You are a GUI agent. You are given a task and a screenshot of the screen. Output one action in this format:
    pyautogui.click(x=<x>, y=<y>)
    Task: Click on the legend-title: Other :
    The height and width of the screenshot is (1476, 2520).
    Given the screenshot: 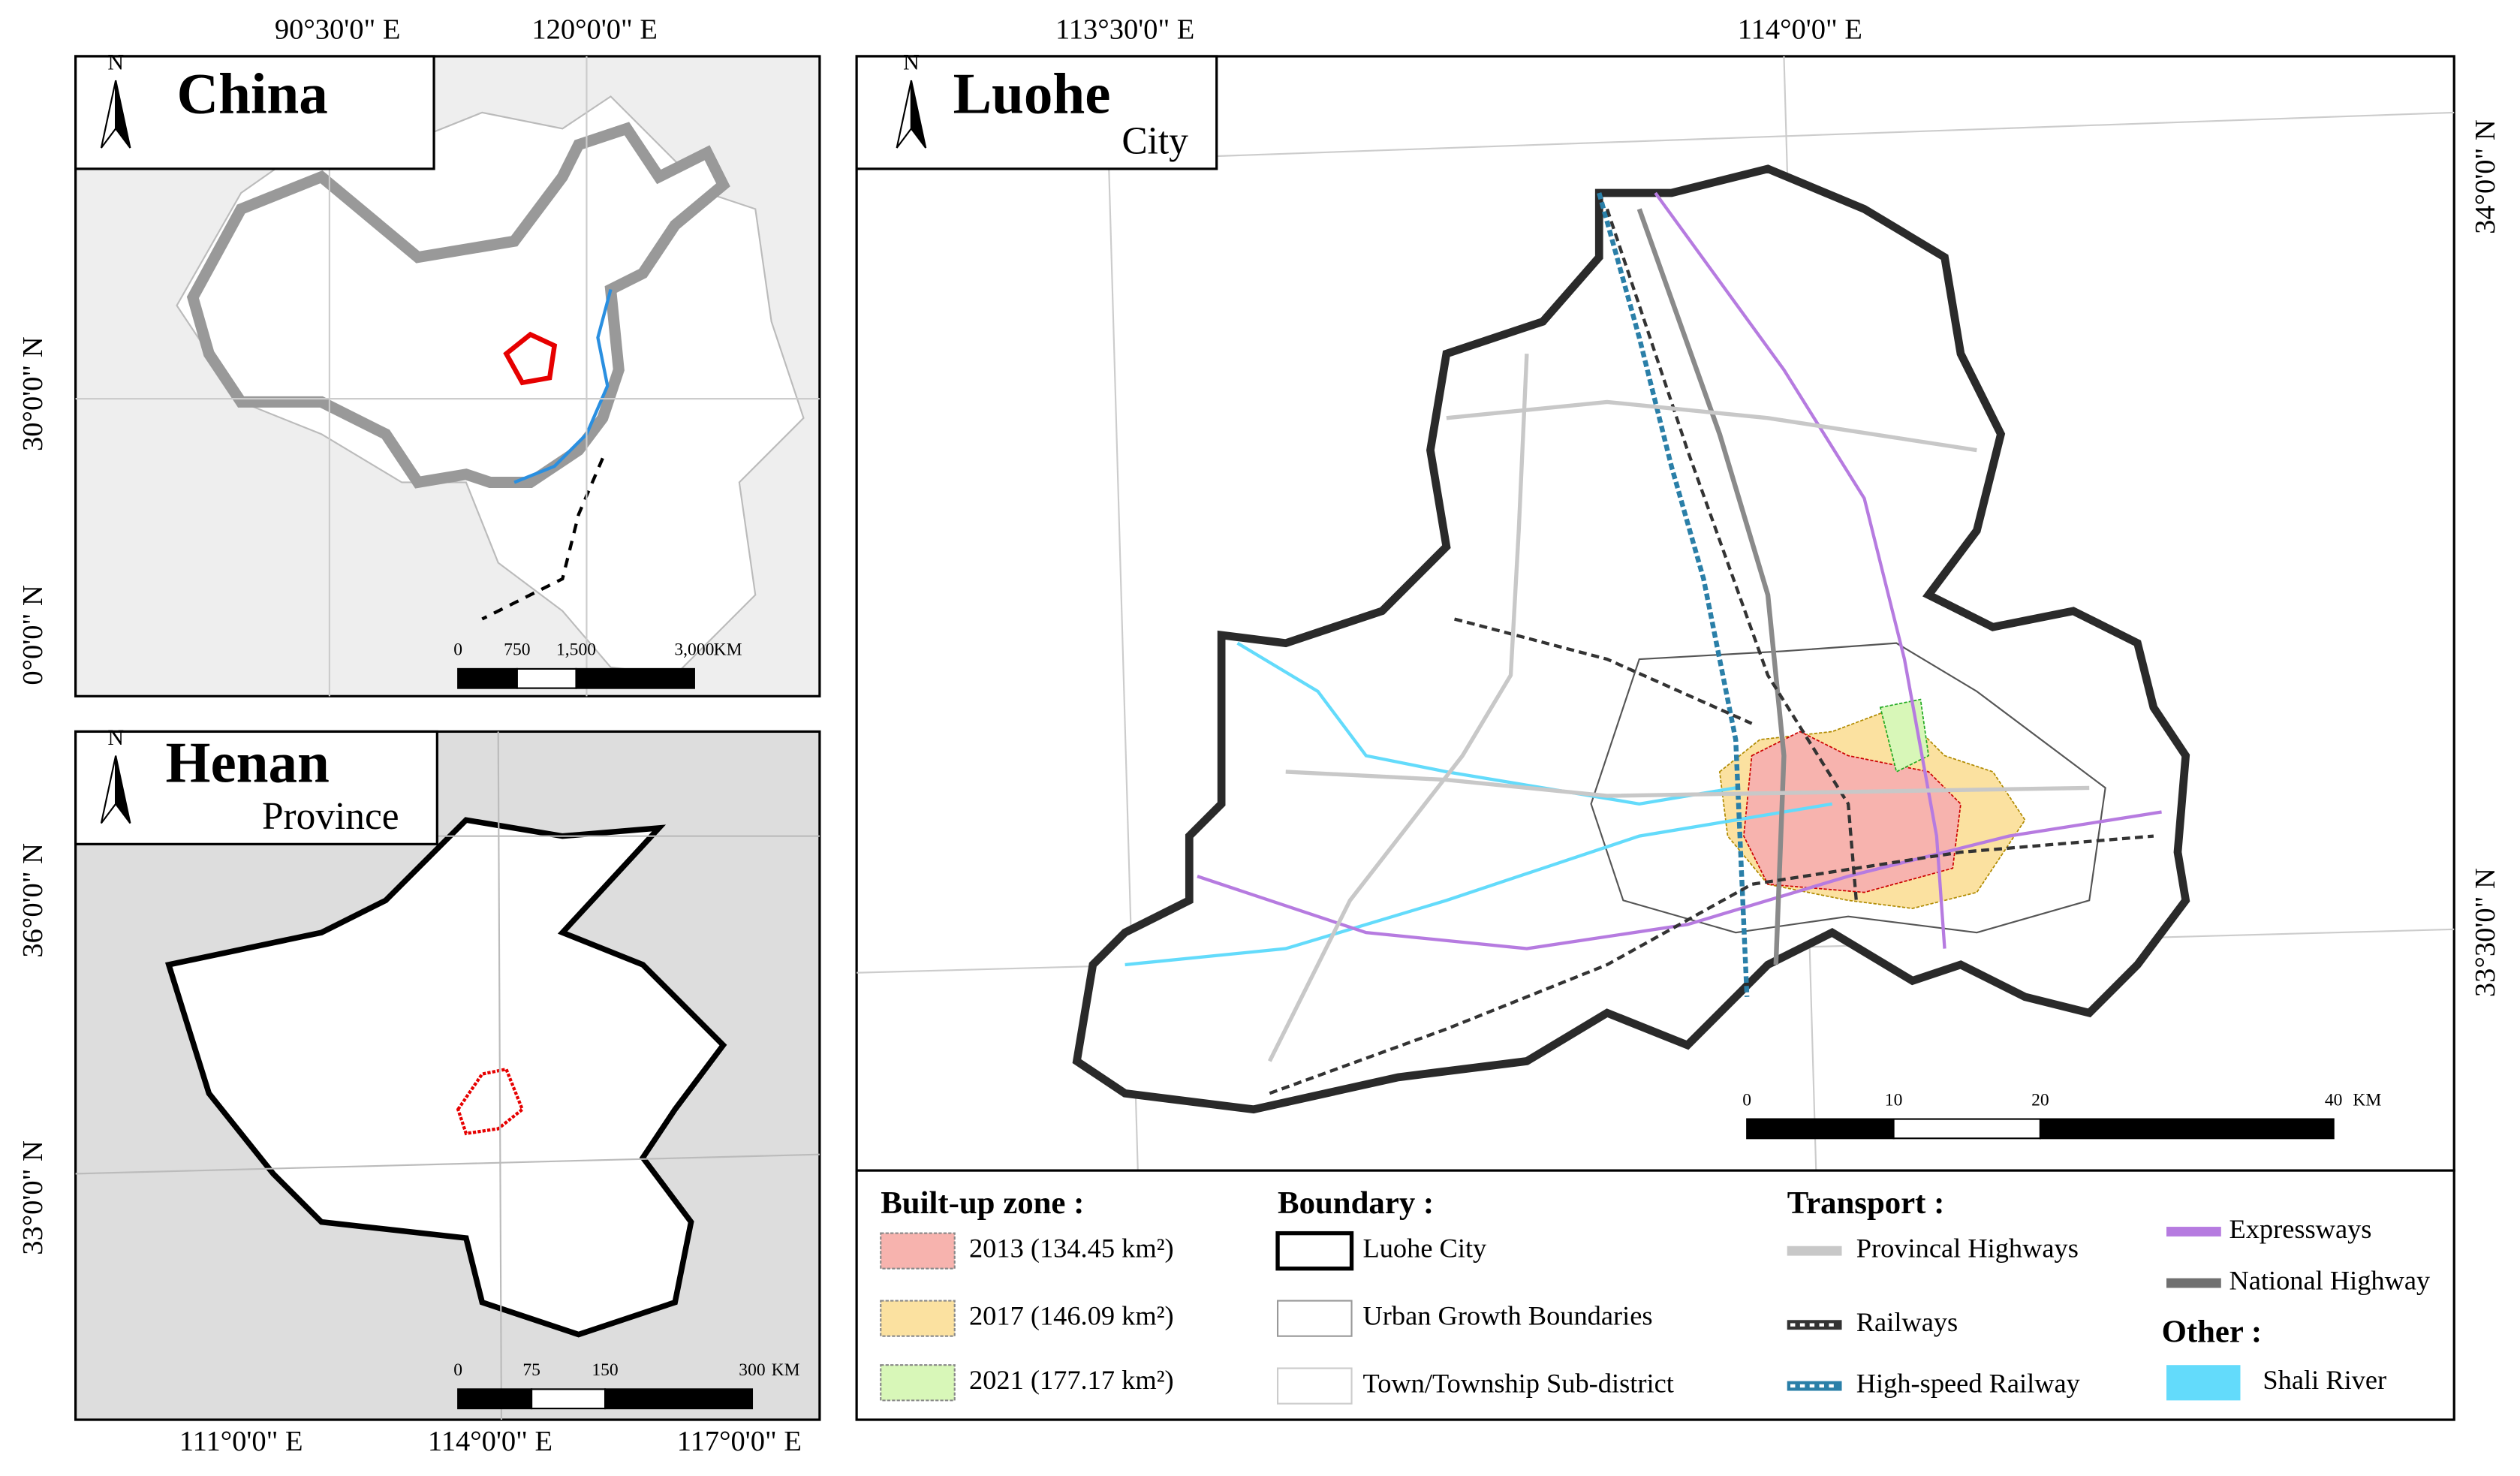 What is the action you would take?
    pyautogui.click(x=2212, y=1331)
    